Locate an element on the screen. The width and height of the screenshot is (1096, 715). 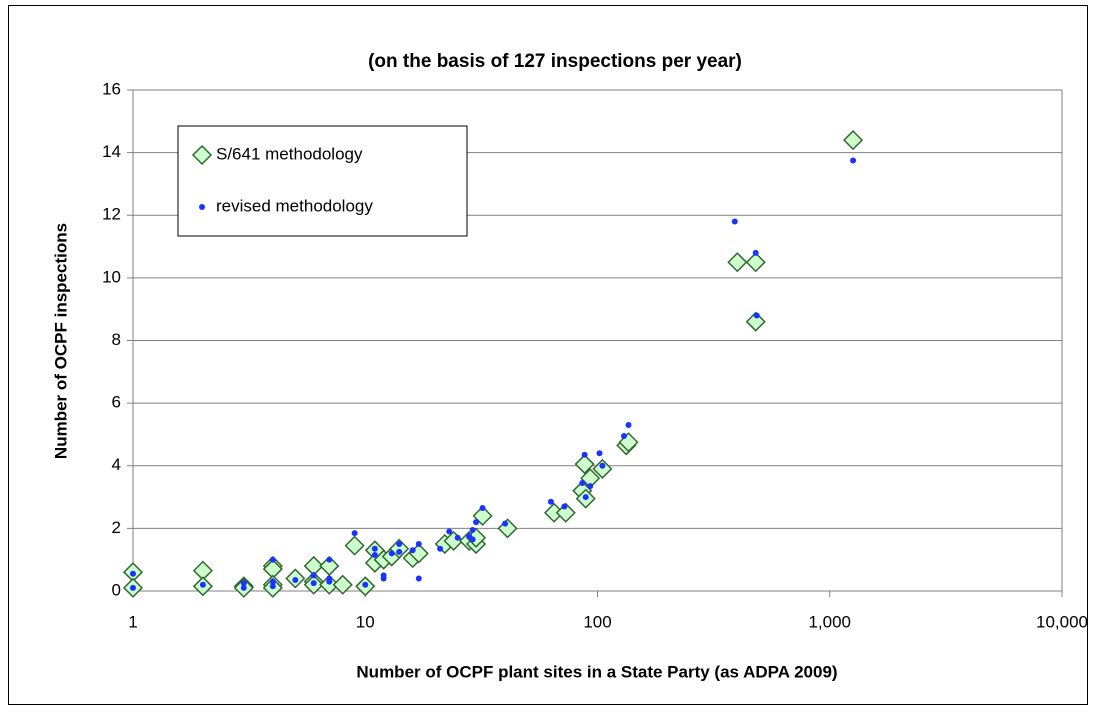
x-tick-label: 1 is located at coordinates (132, 621).